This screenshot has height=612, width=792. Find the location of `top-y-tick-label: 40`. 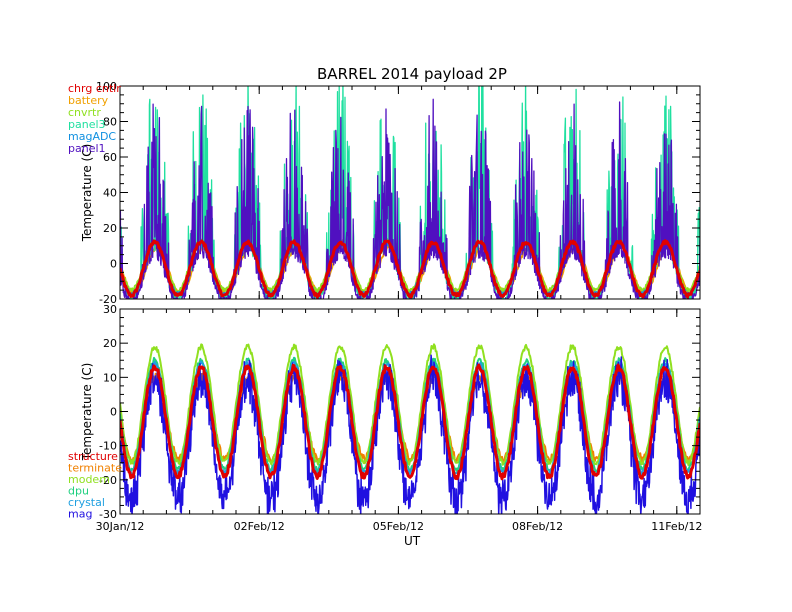

top-y-tick-label: 40 is located at coordinates (110, 193).